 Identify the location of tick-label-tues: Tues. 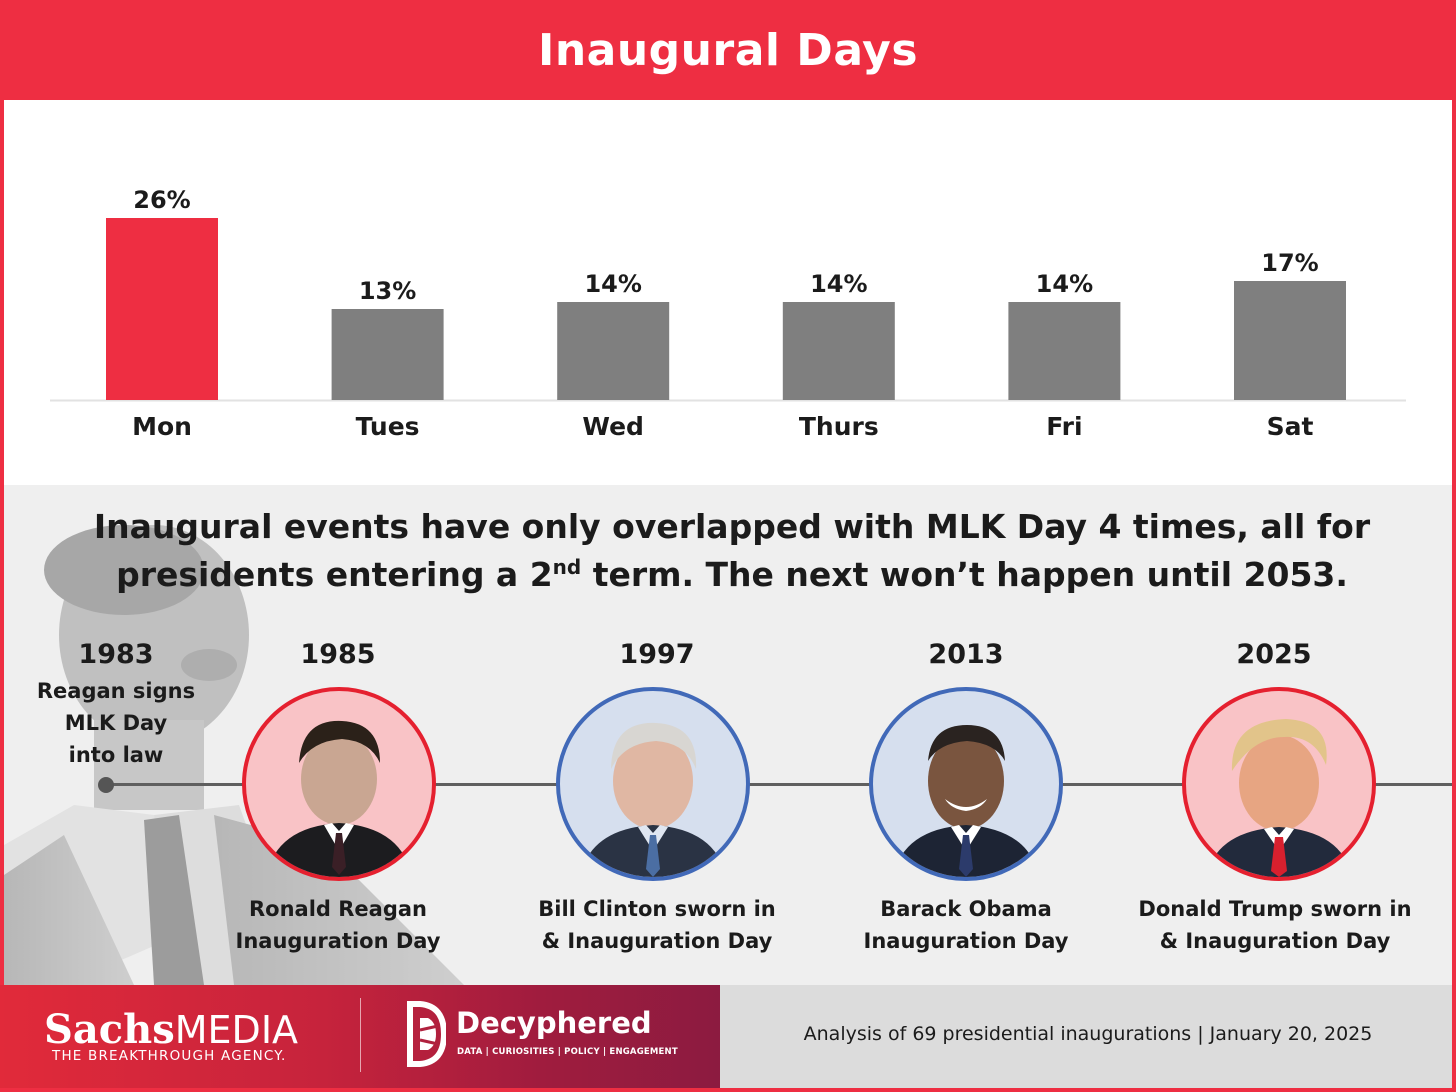
(388, 426).